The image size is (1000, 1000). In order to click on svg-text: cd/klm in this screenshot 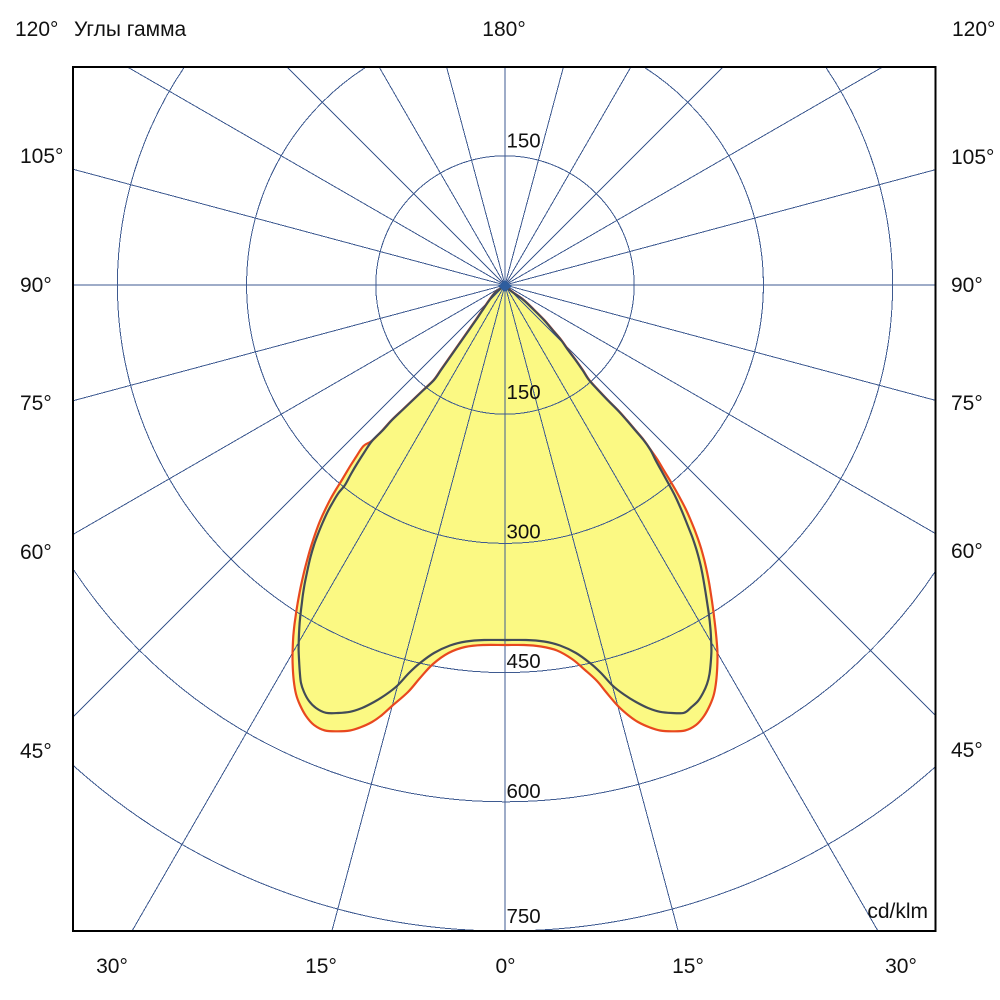, I will do `click(897, 911)`.